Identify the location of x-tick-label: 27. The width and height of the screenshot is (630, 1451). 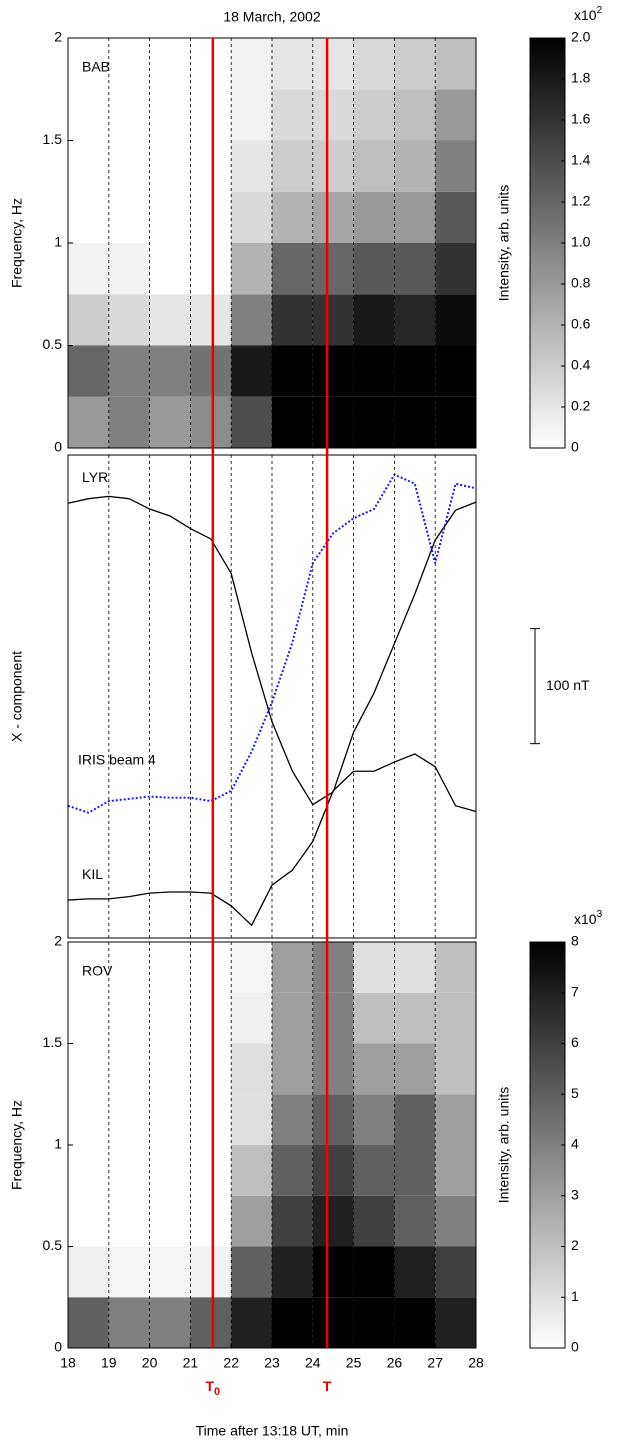
(435, 1363).